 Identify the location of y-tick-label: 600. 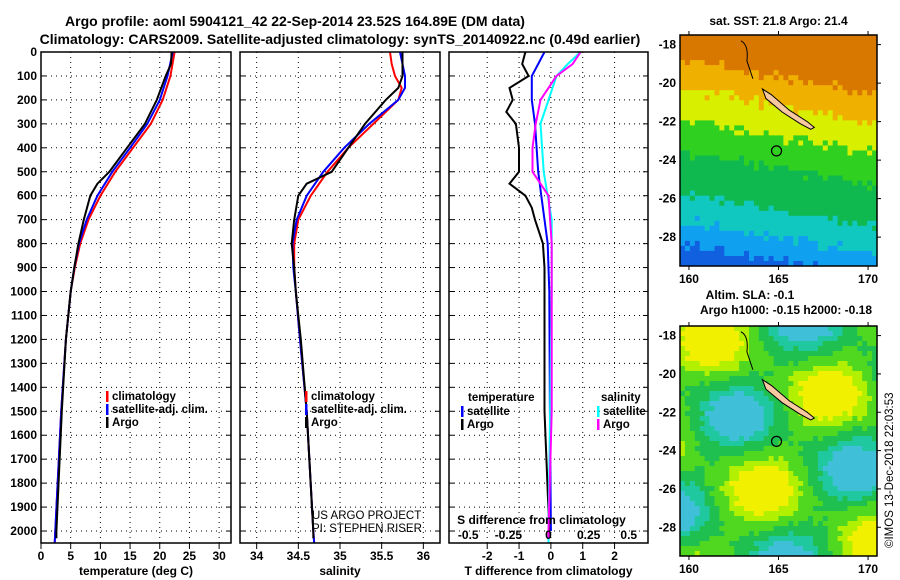
(27, 196).